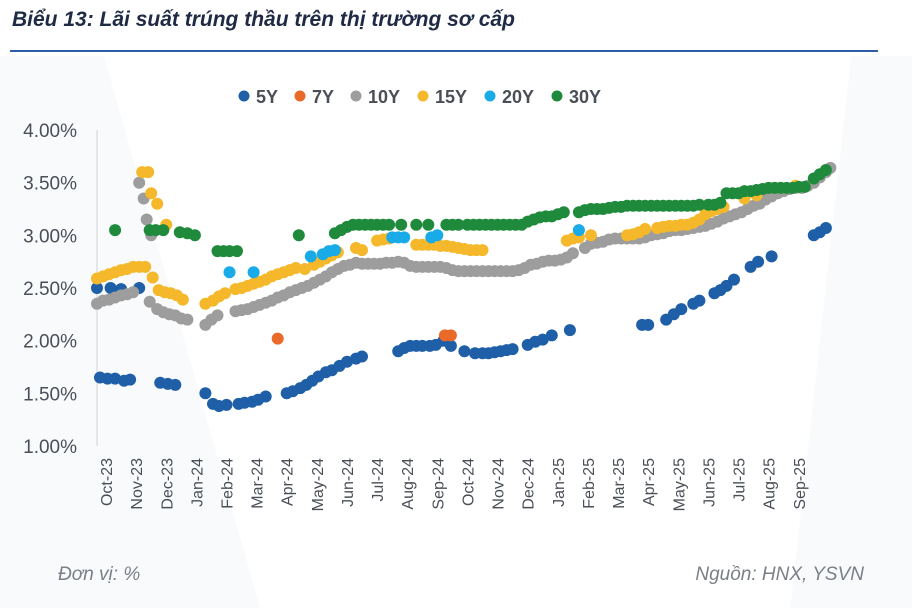 Image resolution: width=912 pixels, height=608 pixels. Describe the element at coordinates (384, 97) in the screenshot. I see `legend-label: 10Y` at that location.